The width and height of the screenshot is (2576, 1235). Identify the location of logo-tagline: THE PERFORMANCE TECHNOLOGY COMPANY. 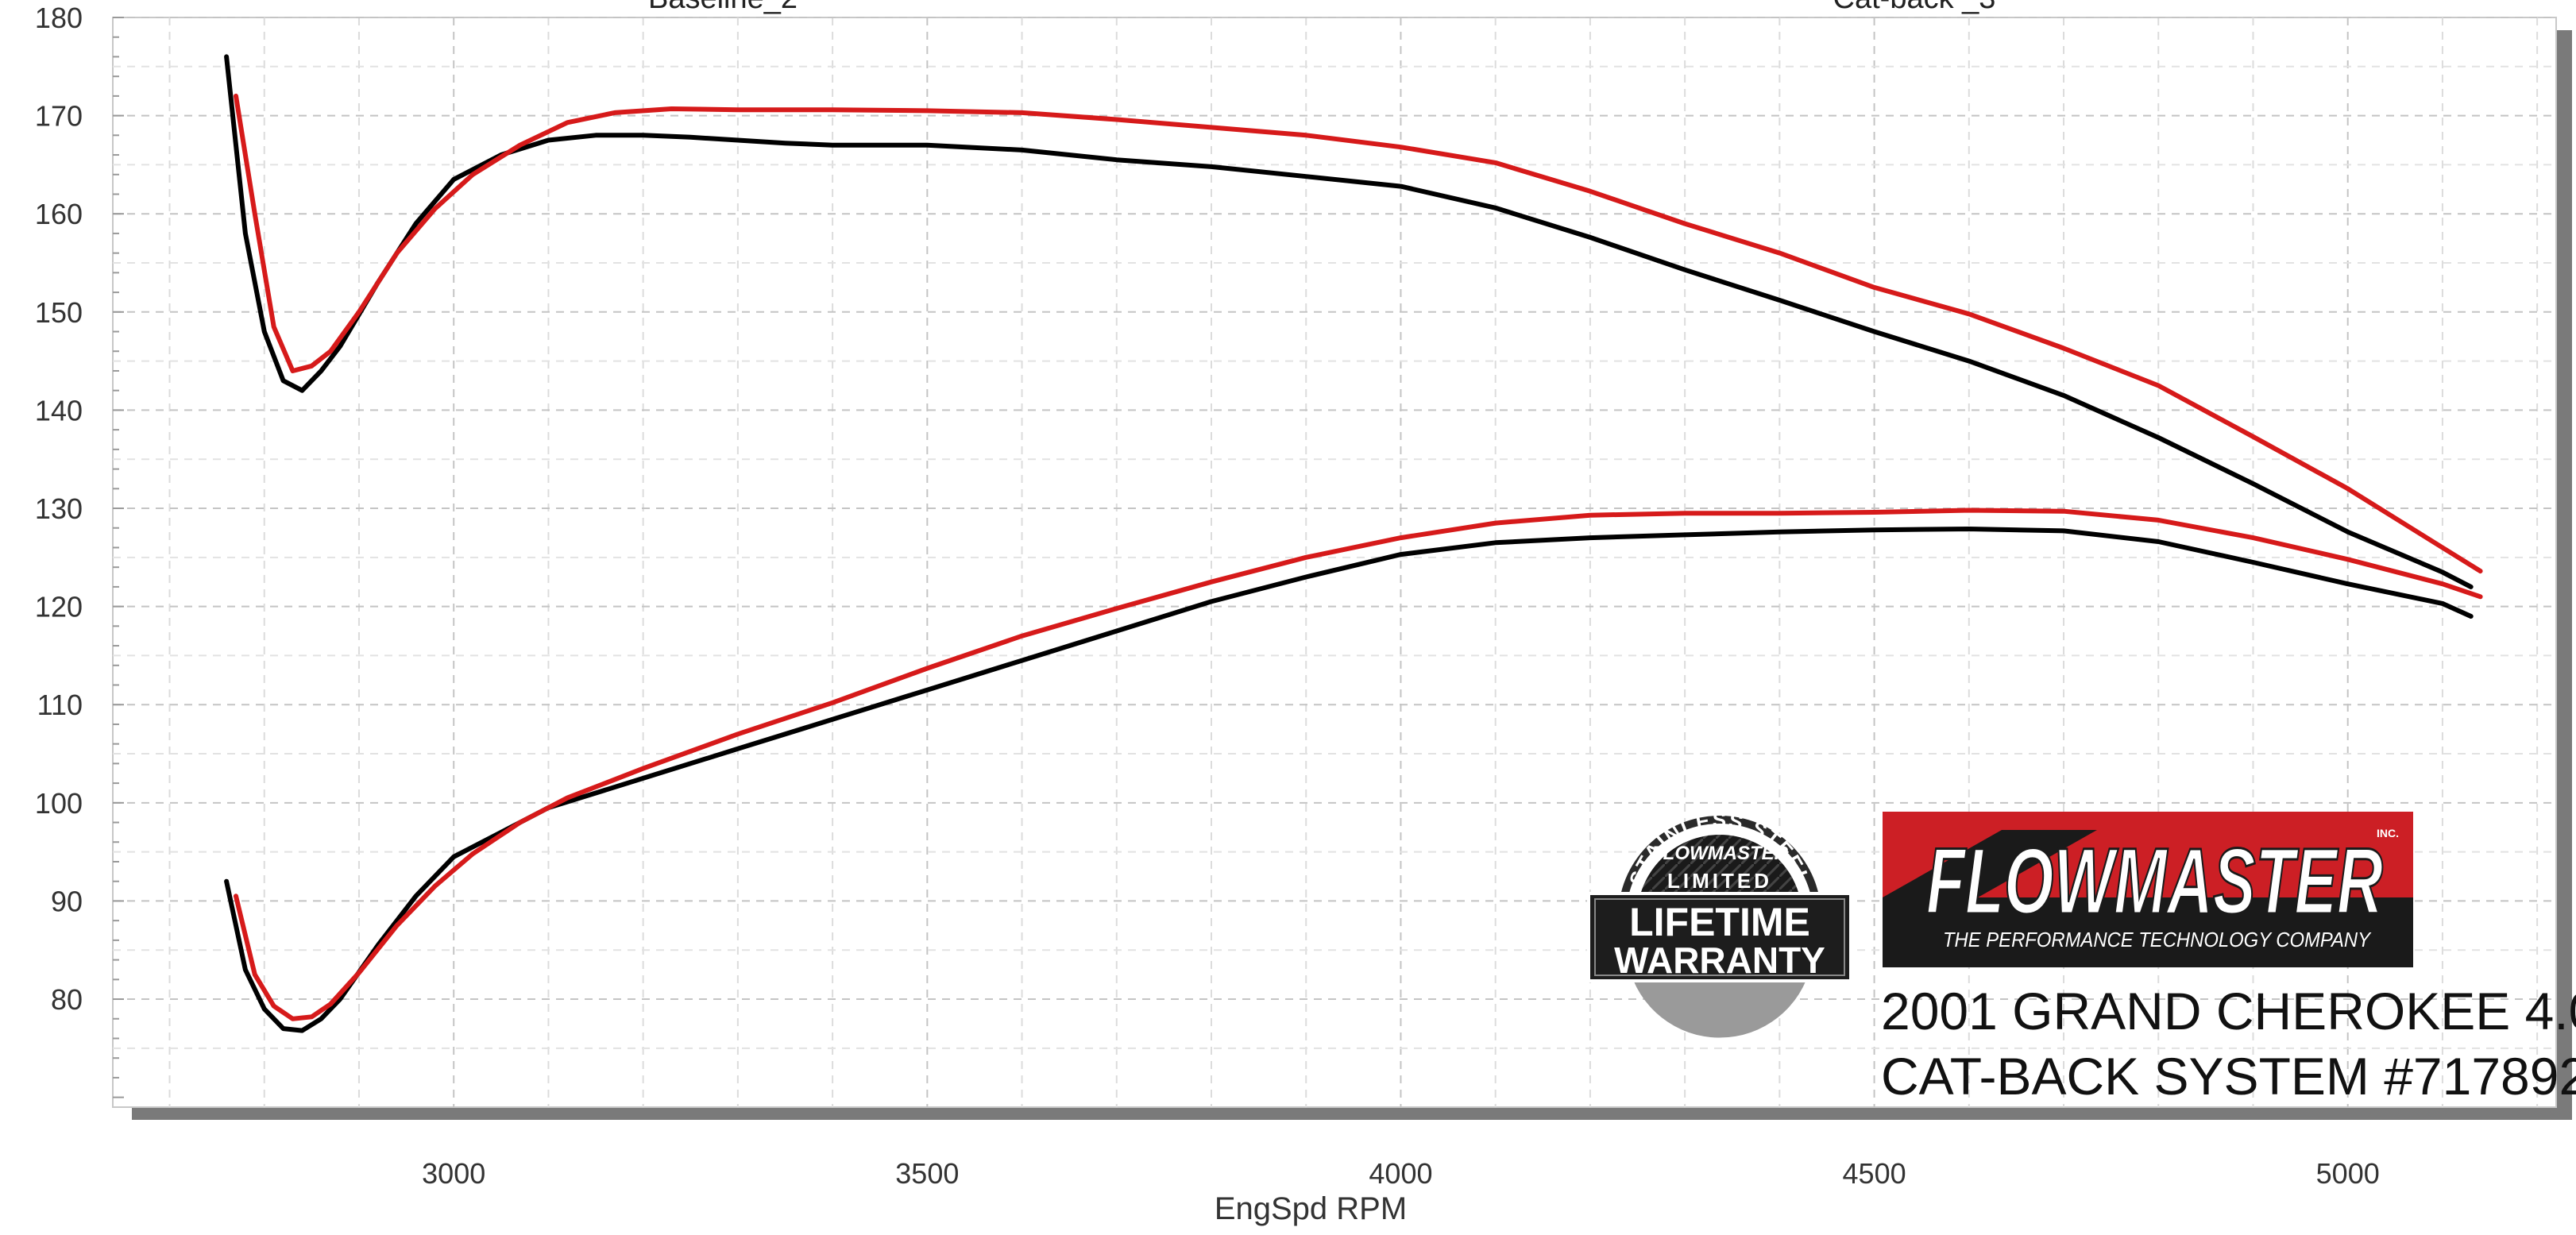
(2157, 939).